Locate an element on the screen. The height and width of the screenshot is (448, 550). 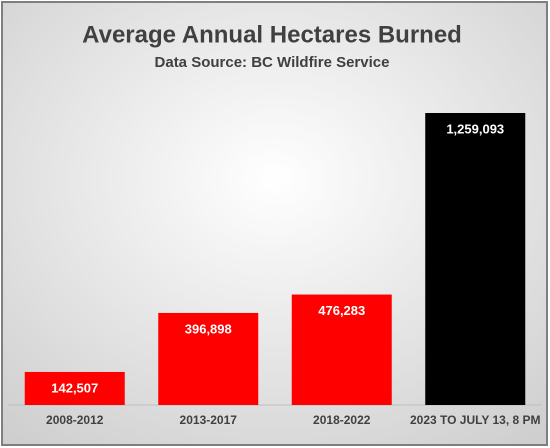
value-label: 142,507 is located at coordinates (74, 387).